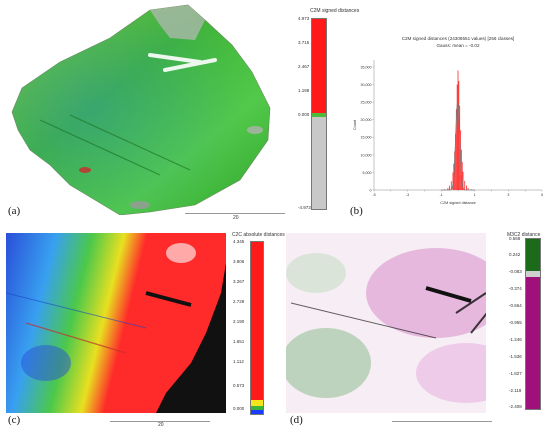 Image resolution: width=550 pixels, height=437 pixels. What do you see at coordinates (371, 190) in the screenshot?
I see `y-tick-label: 0` at bounding box center [371, 190].